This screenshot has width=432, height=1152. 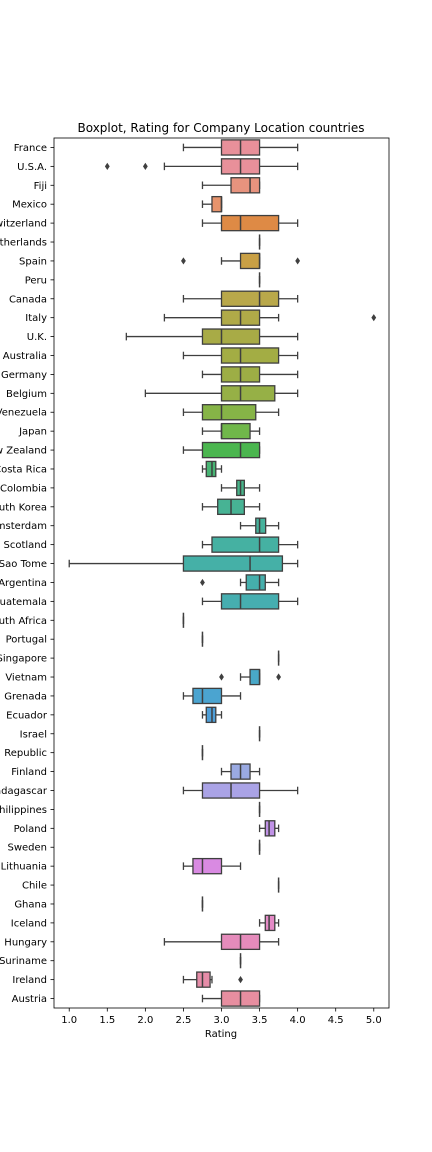 What do you see at coordinates (32, 432) in the screenshot?
I see `category-label: Japan` at bounding box center [32, 432].